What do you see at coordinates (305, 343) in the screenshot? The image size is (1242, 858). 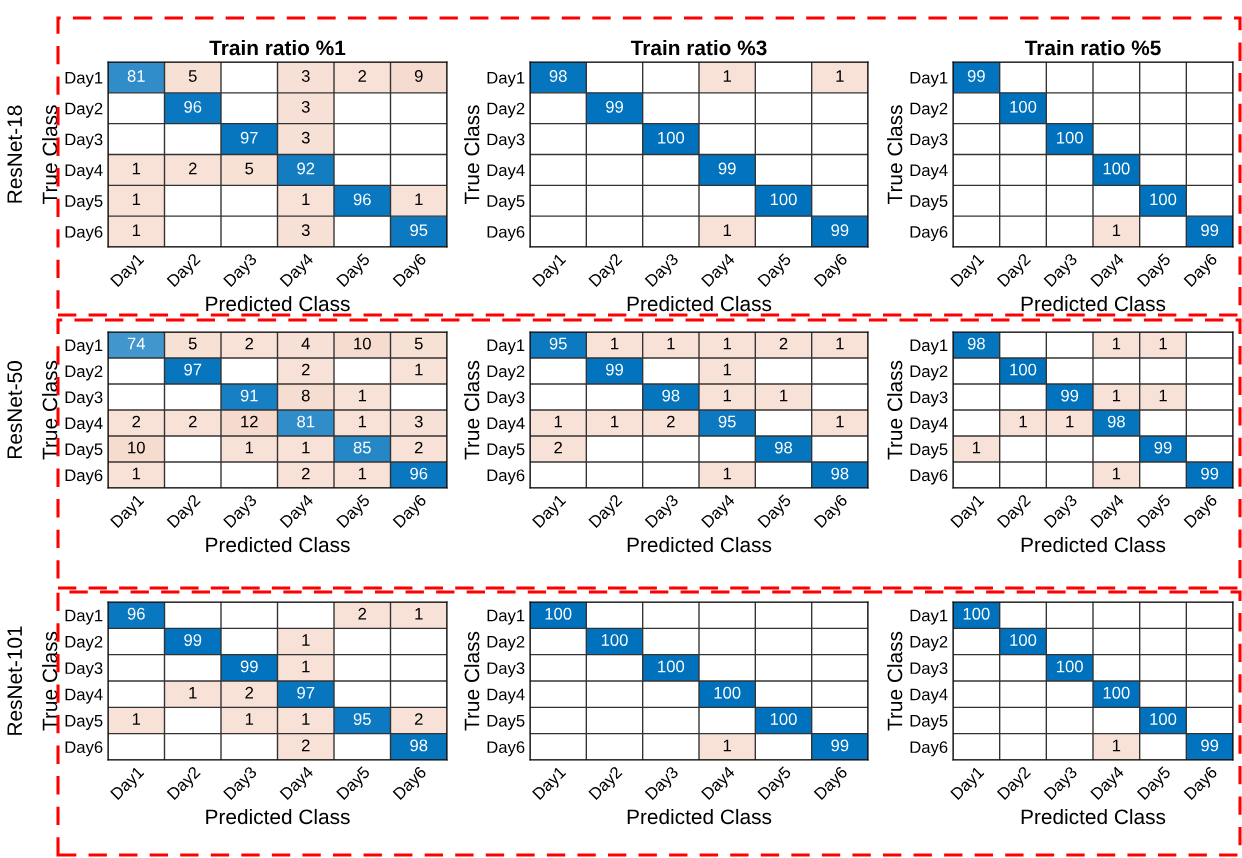 I see `data-label: 4` at bounding box center [305, 343].